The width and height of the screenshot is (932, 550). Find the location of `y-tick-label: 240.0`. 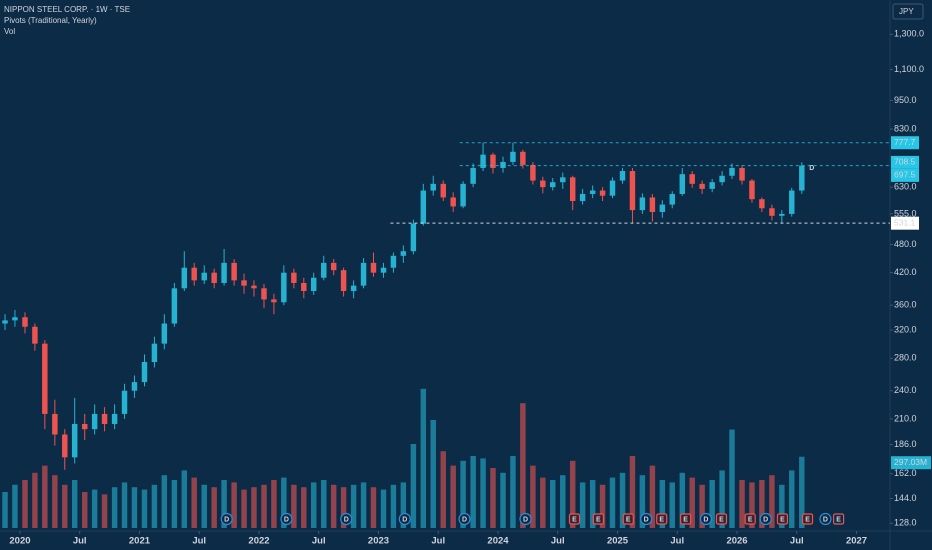

y-tick-label: 240.0 is located at coordinates (905, 390).